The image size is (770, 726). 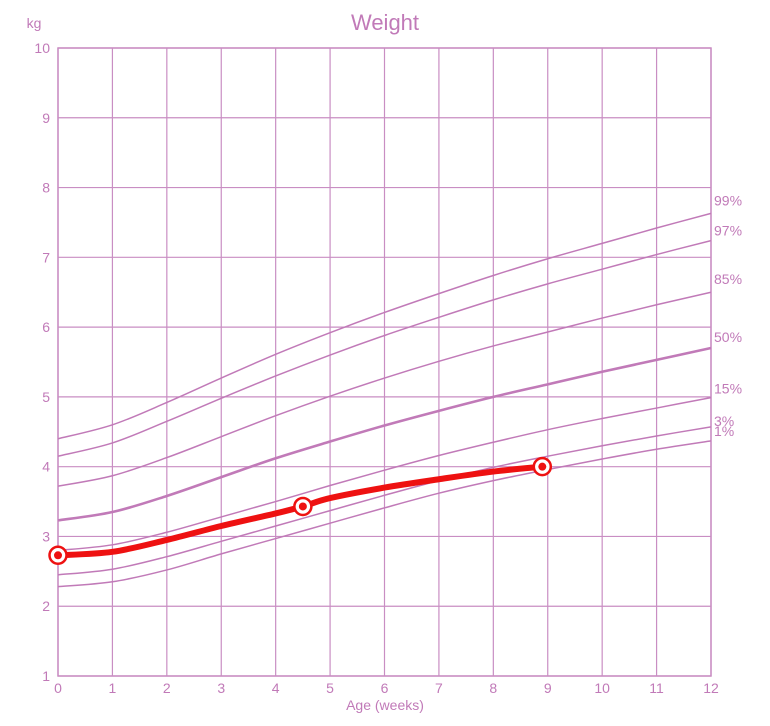 What do you see at coordinates (58, 688) in the screenshot?
I see `x-tick-label: 0` at bounding box center [58, 688].